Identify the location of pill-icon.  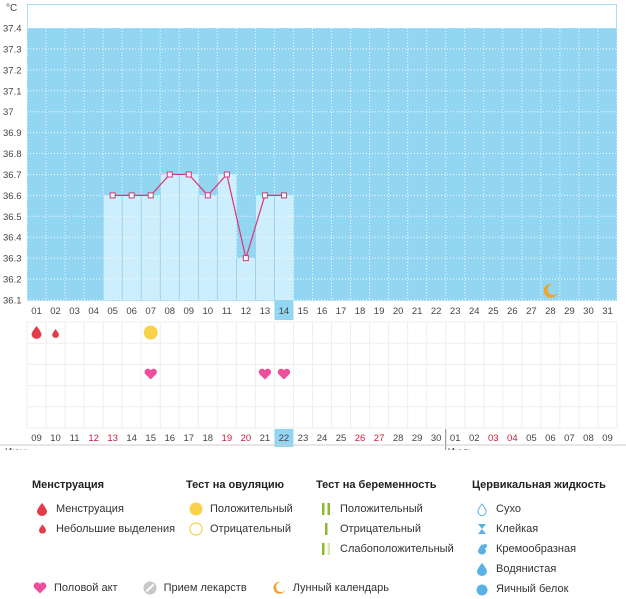
(150, 588).